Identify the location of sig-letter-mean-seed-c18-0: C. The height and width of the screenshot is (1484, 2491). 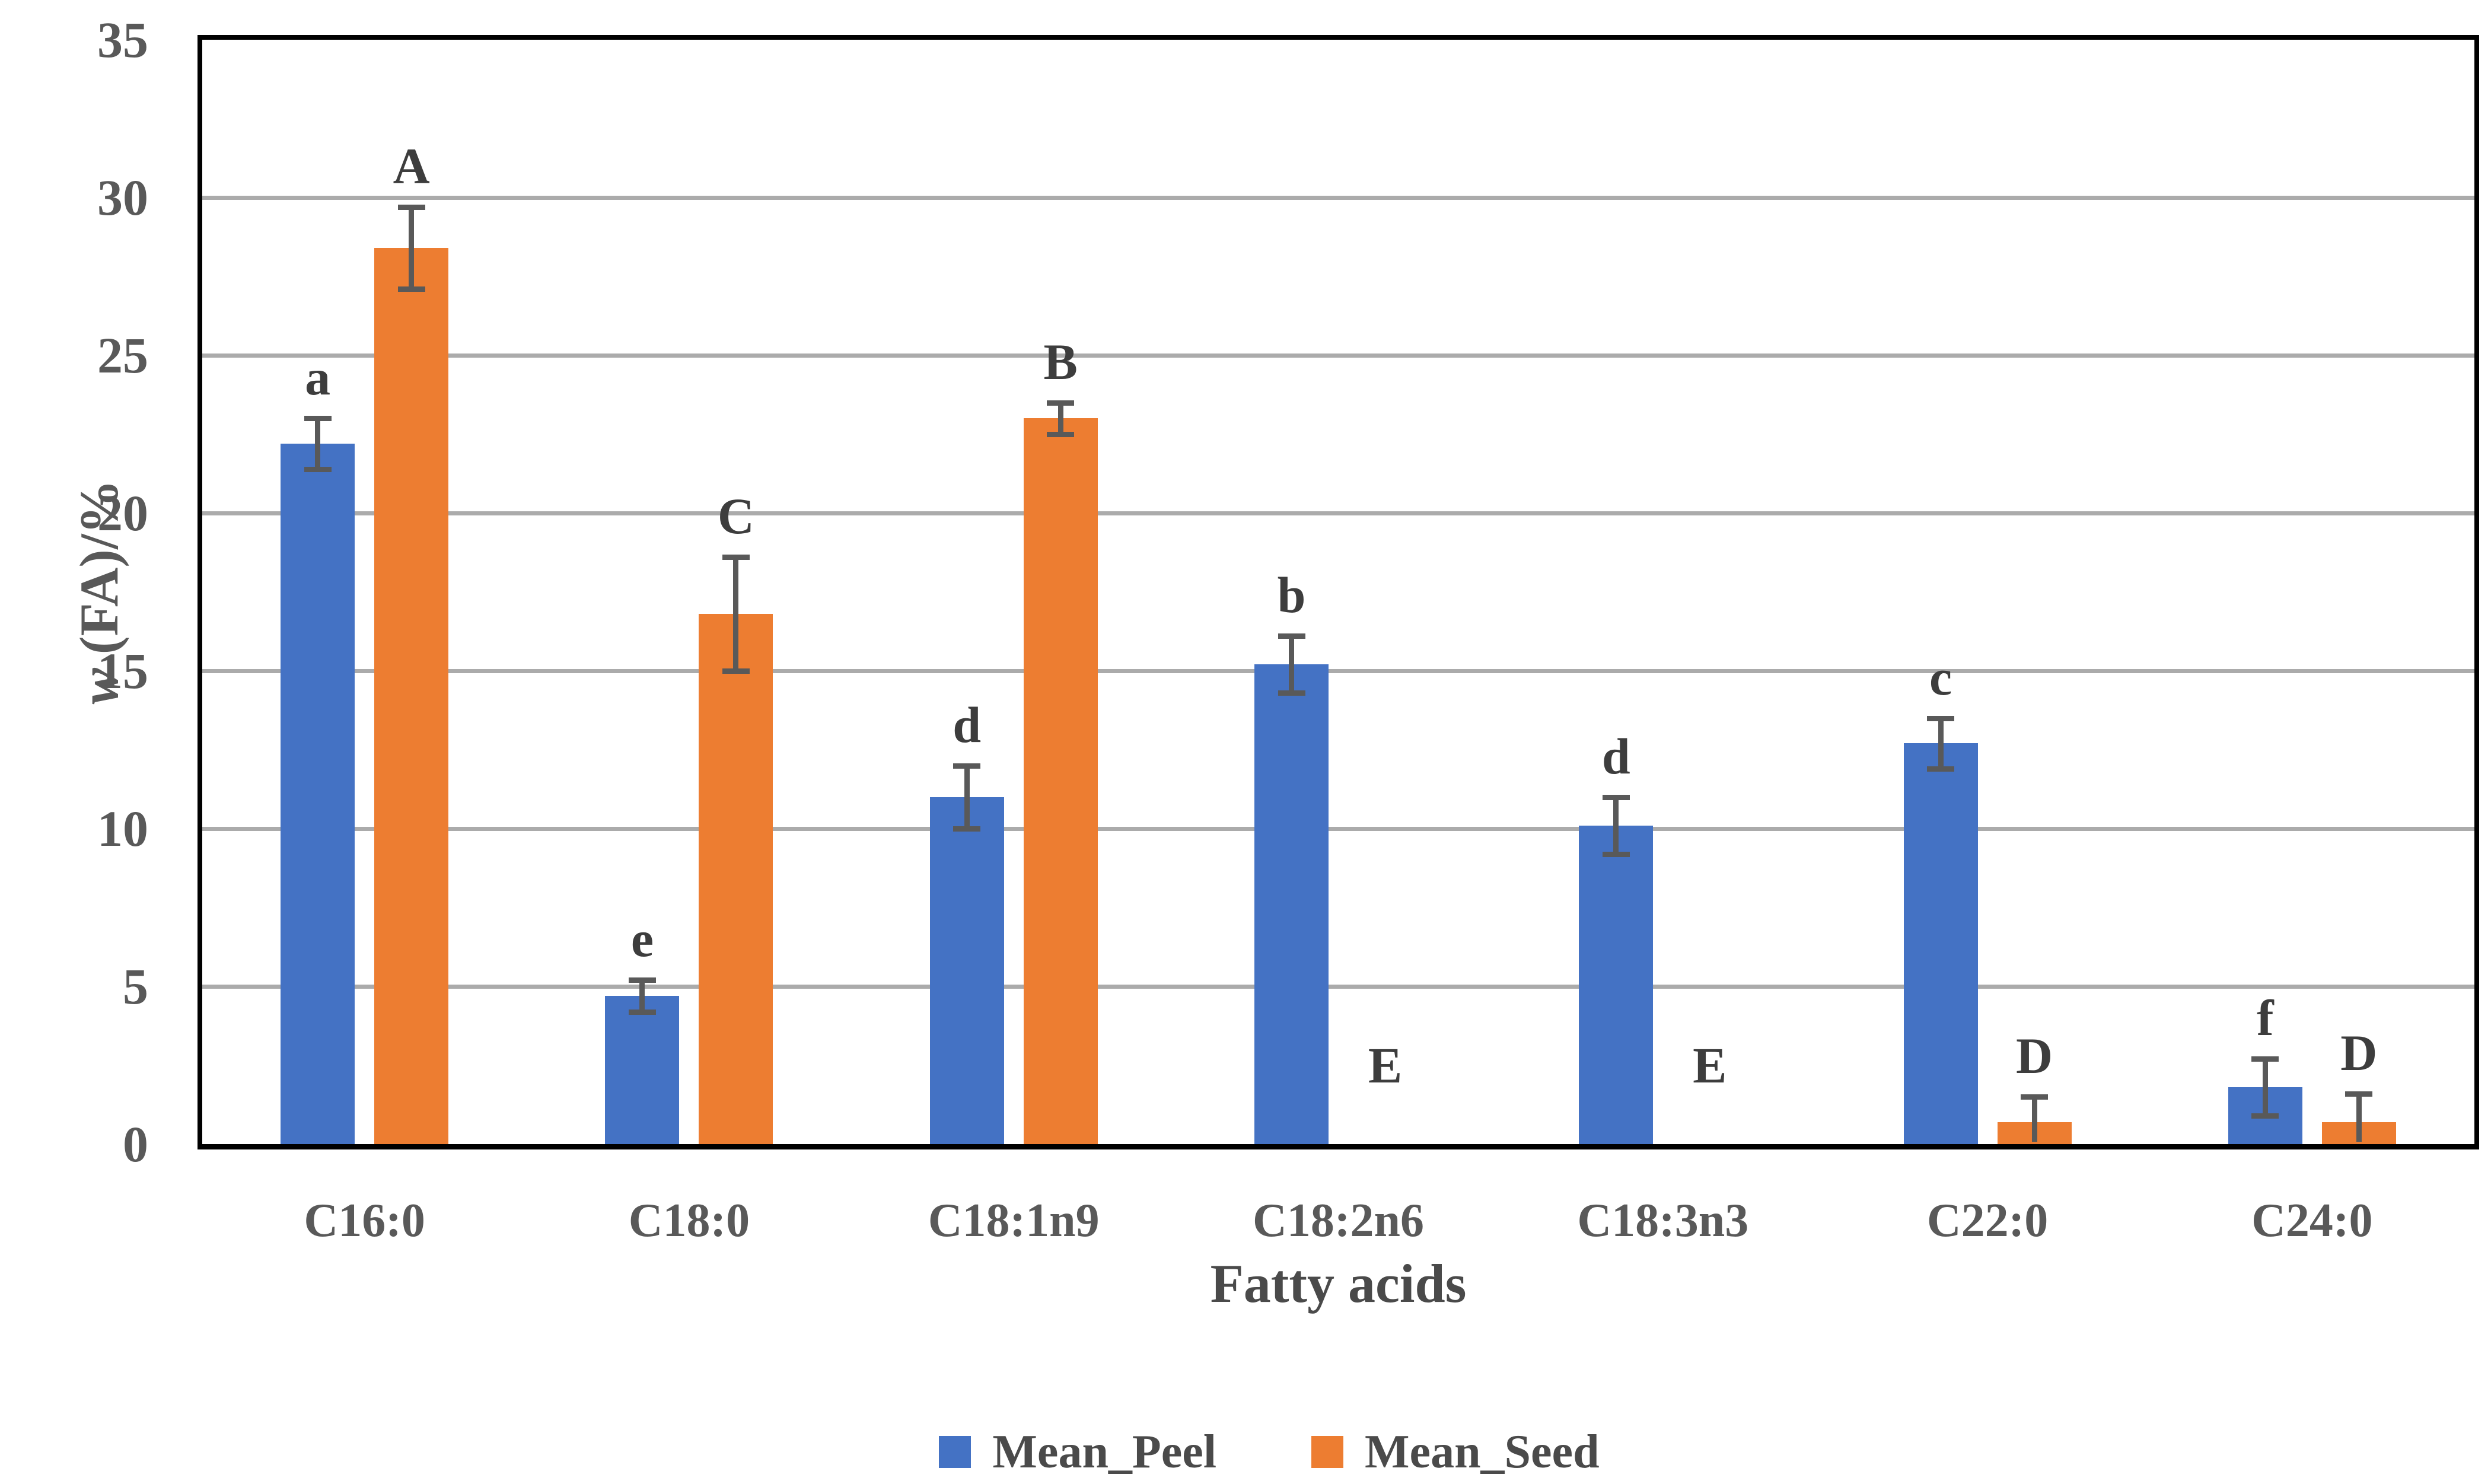
(735, 517).